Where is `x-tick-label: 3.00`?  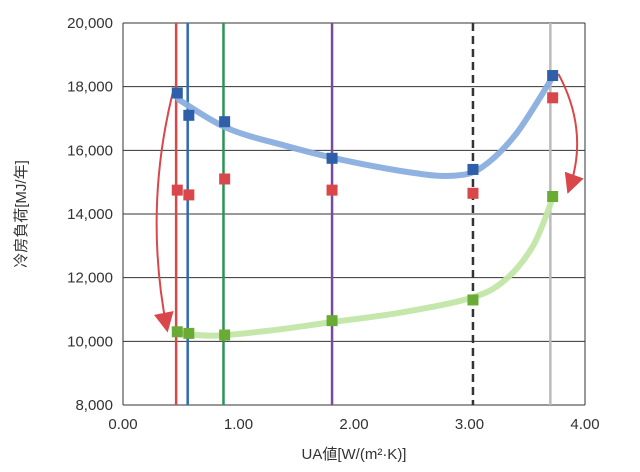
x-tick-label: 3.00 is located at coordinates (469, 424).